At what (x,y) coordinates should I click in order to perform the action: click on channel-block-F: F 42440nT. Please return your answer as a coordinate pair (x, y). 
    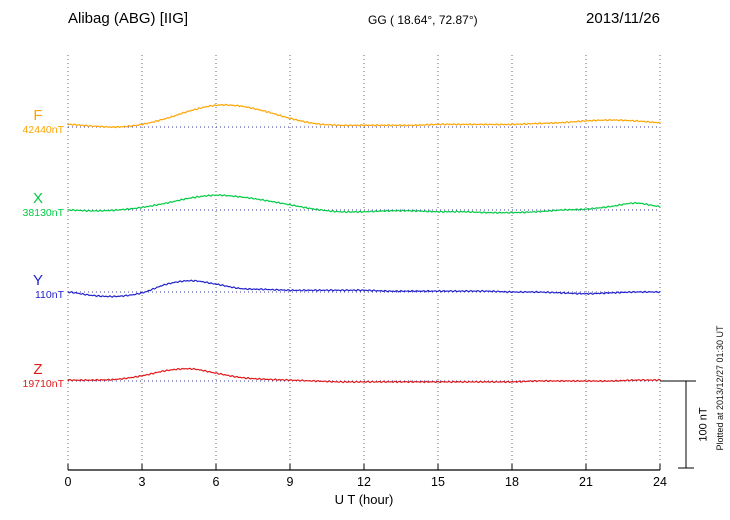
    Looking at the image, I should click on (38, 122).